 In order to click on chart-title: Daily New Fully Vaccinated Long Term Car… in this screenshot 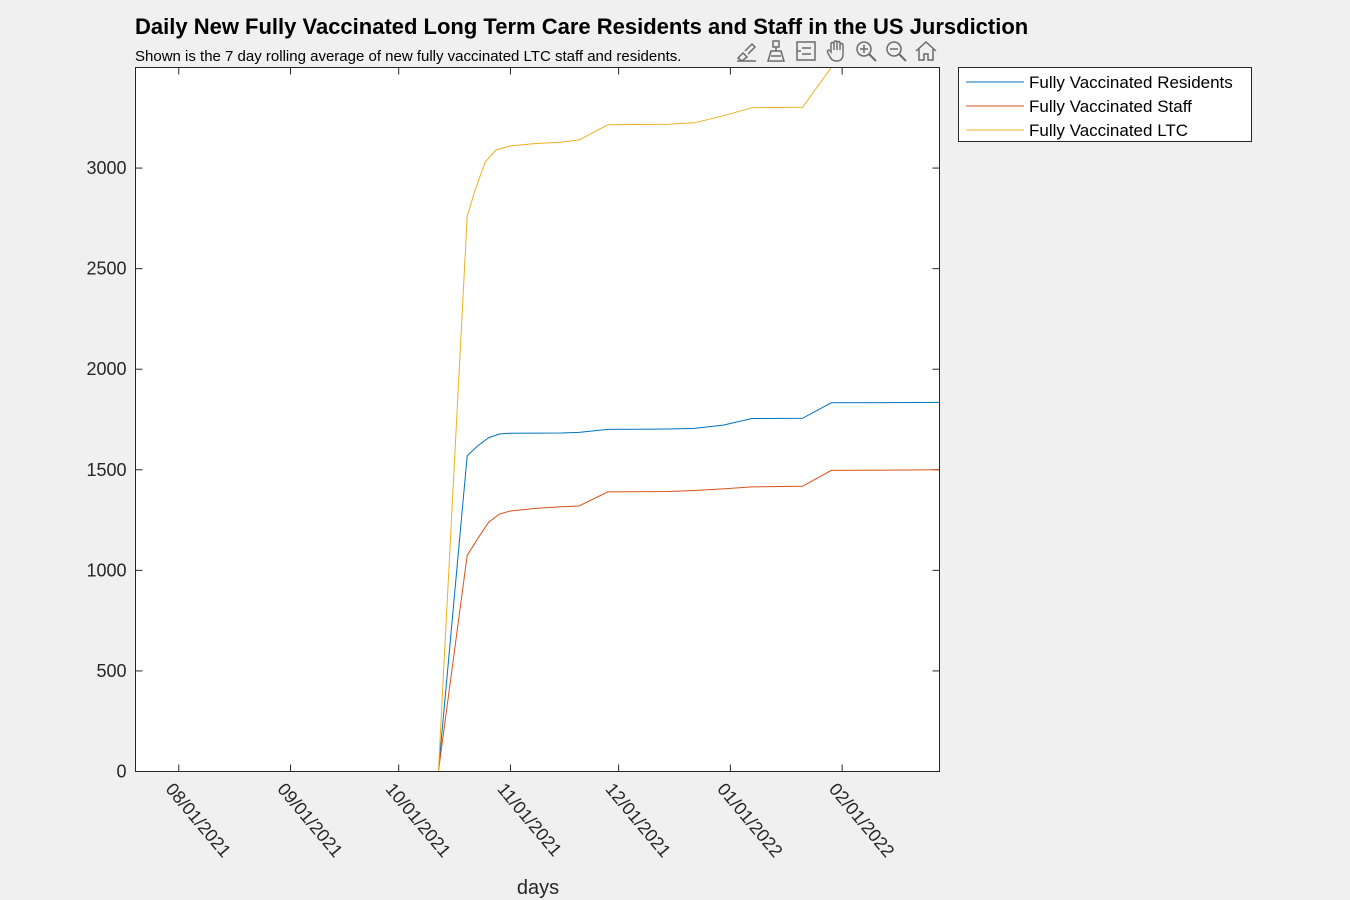, I will do `click(581, 26)`.